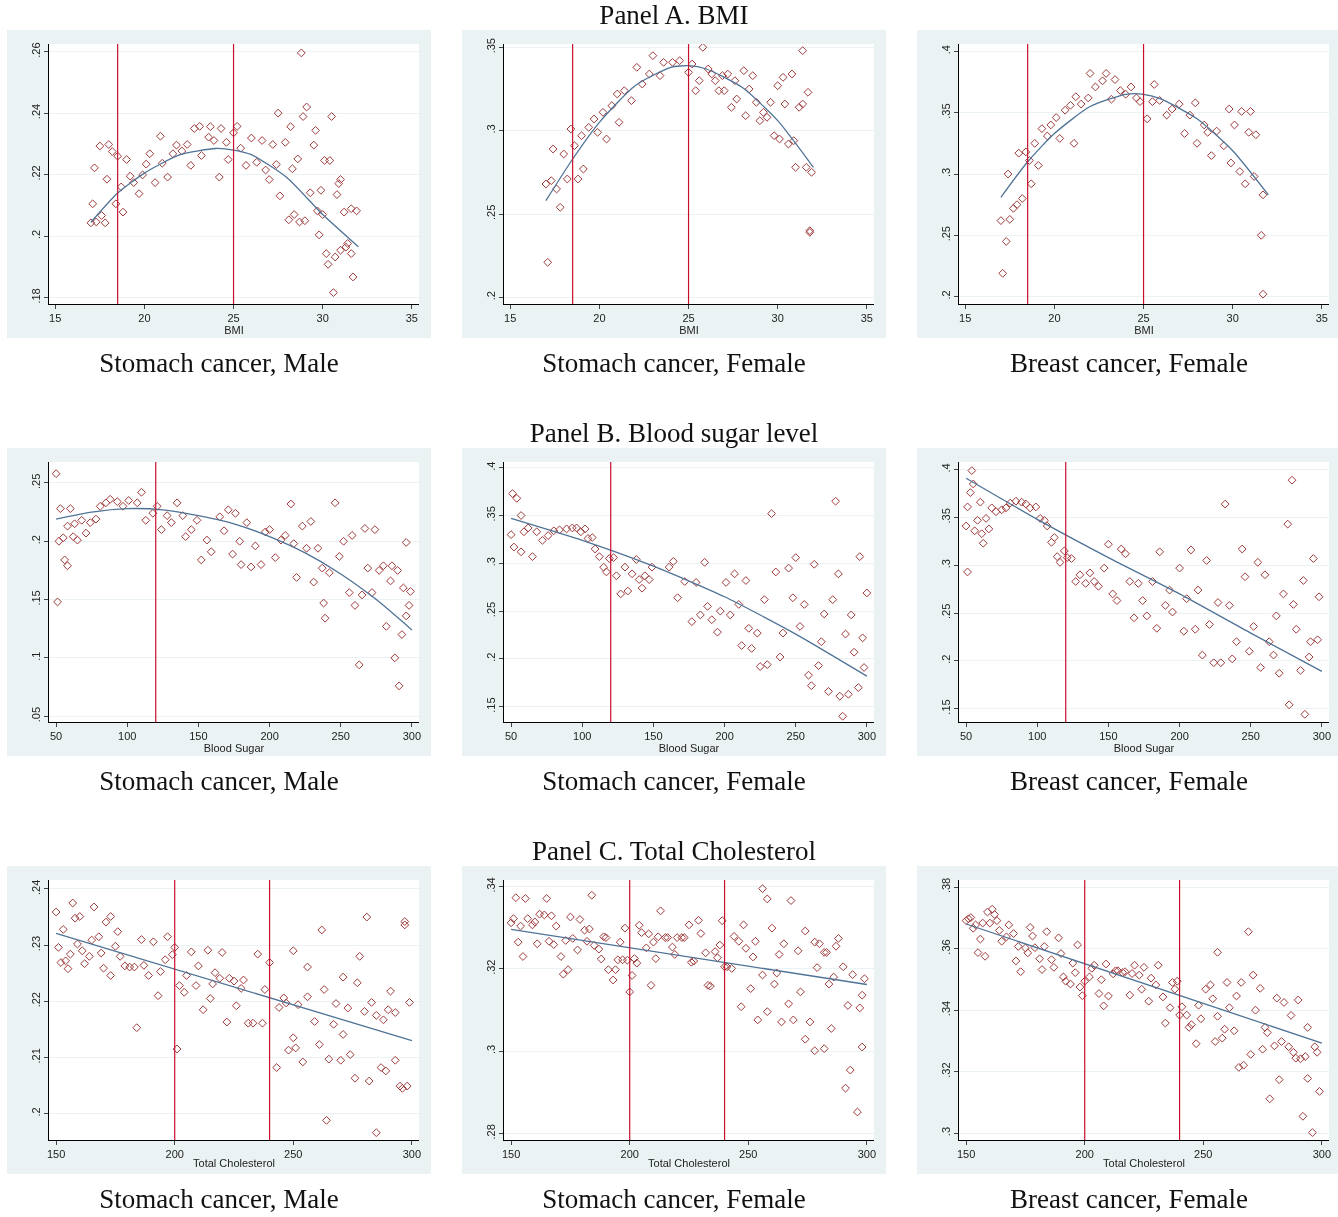 This screenshot has width=1338, height=1217. I want to click on y-tick-label: .1, so click(35, 656).